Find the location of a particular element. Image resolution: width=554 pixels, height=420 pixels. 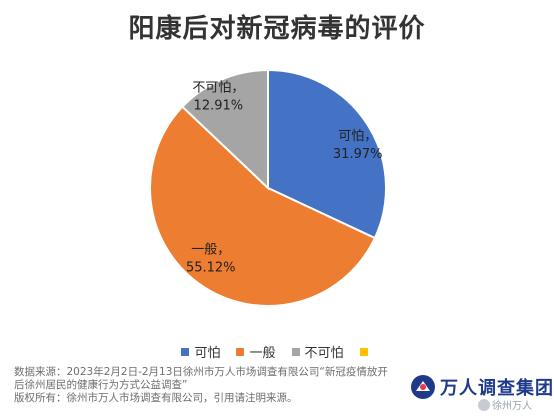

legend-label: 一般 is located at coordinates (262, 353).